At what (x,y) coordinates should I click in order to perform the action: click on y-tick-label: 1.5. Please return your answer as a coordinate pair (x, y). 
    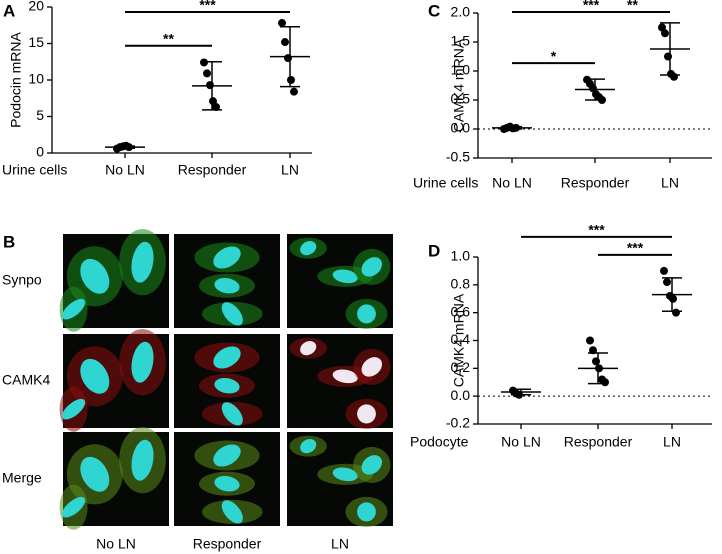
    Looking at the image, I should click on (461, 41).